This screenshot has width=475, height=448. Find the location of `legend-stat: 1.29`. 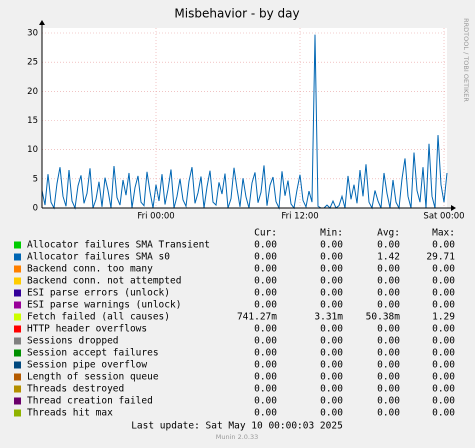

legend-stat: 1.29 is located at coordinates (443, 317).